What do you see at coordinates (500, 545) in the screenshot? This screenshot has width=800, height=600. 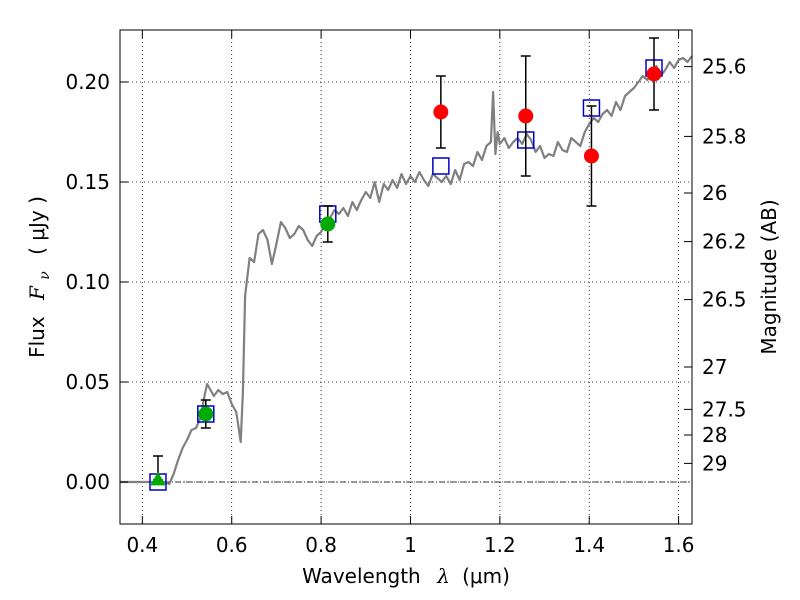 I see `x-tick-label: 1.2` at bounding box center [500, 545].